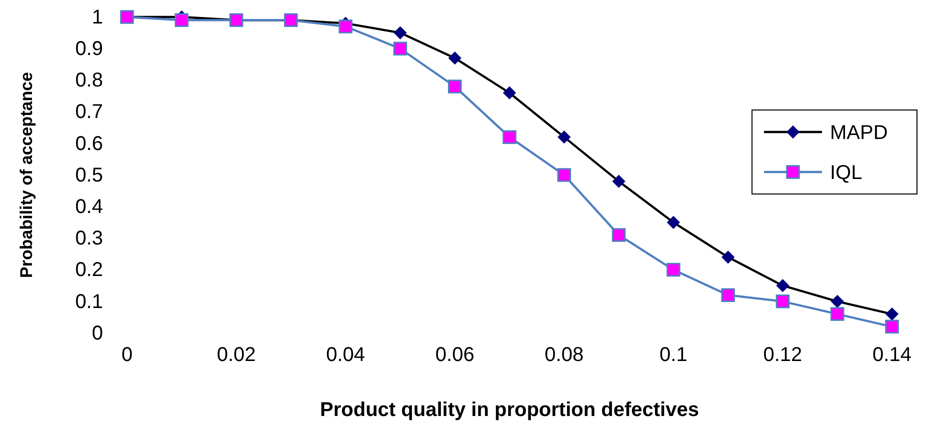 The width and height of the screenshot is (932, 428). What do you see at coordinates (89, 112) in the screenshot?
I see `y-tick-label: 0.7` at bounding box center [89, 112].